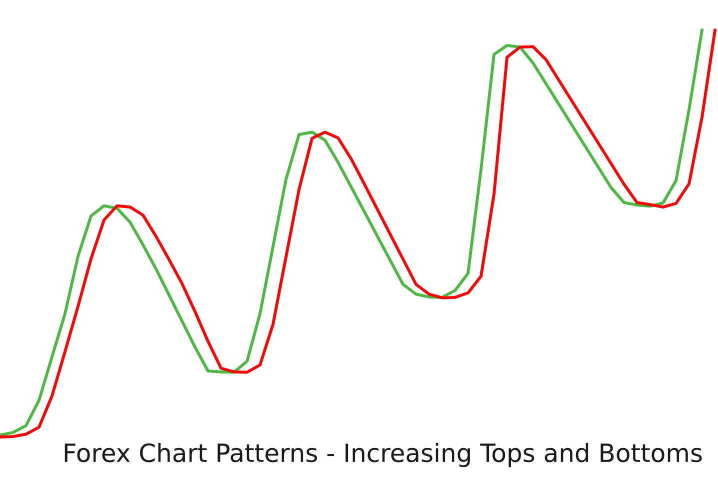 This screenshot has height=497, width=718. I want to click on text: Forex Chart Patterns - Increasing Tops and Bottoms, so click(383, 455).